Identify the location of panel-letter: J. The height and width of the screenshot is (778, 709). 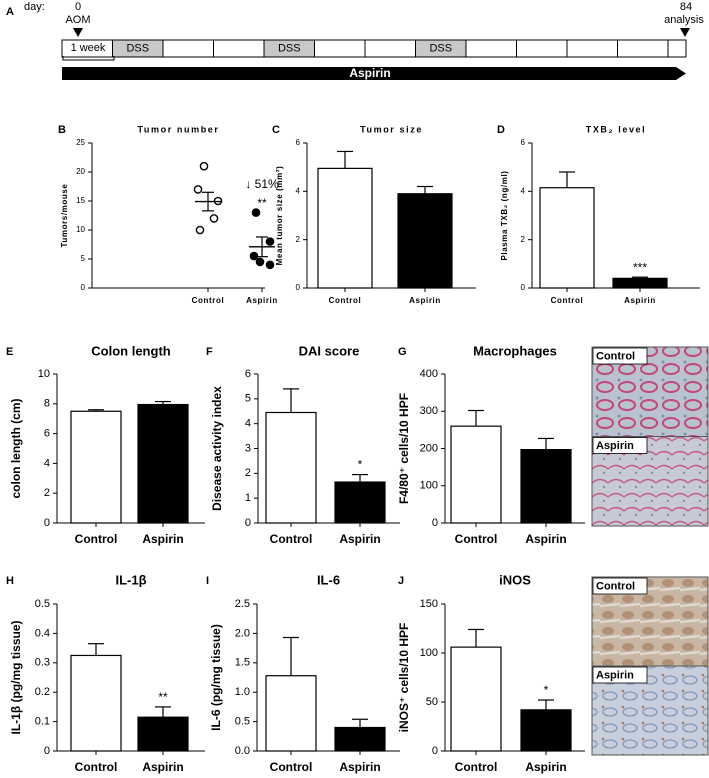
(401, 581).